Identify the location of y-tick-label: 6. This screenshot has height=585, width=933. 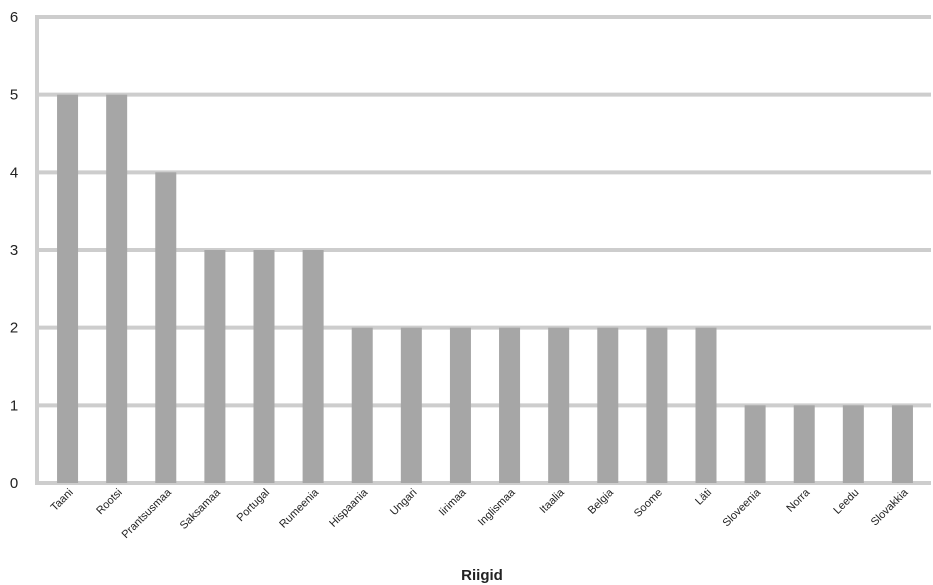
(14, 17).